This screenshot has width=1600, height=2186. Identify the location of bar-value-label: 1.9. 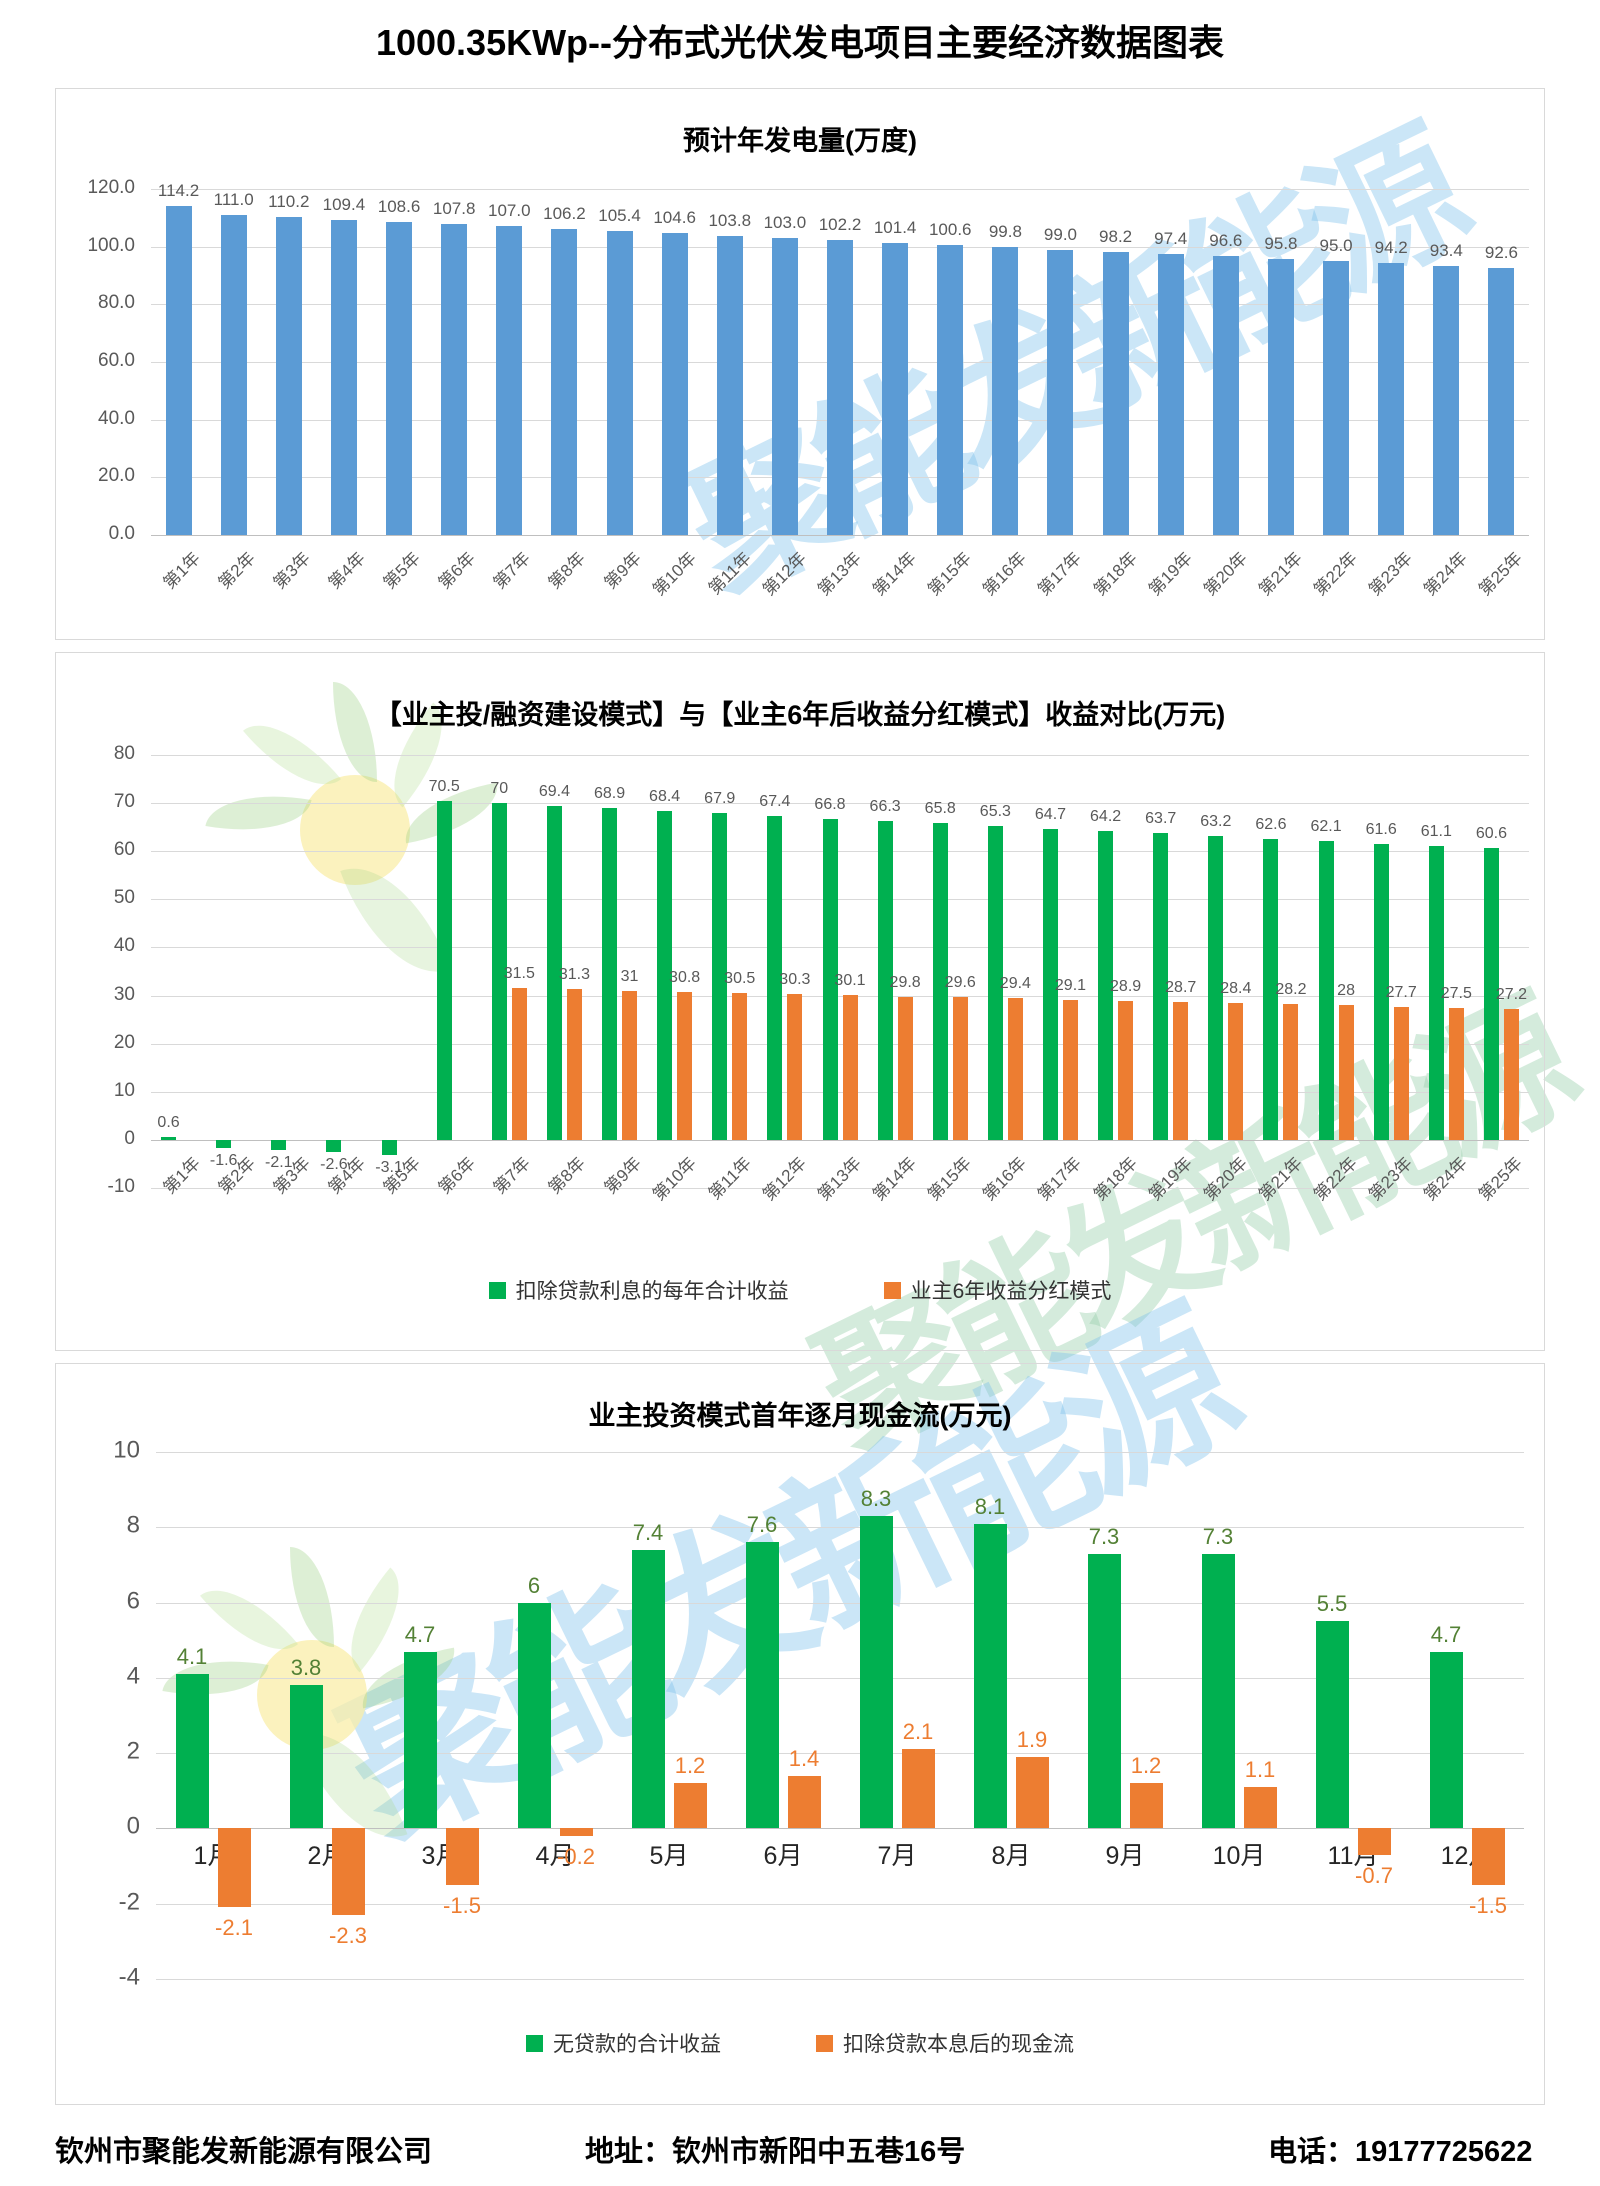
(1032, 1739).